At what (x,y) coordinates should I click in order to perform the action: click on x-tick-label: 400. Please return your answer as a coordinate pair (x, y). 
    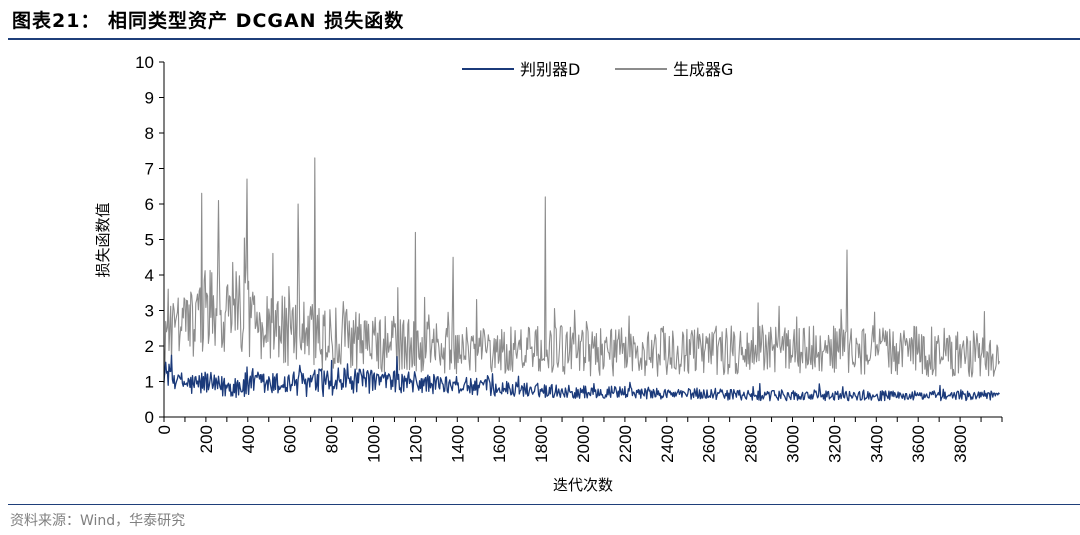
    Looking at the image, I should click on (248, 439).